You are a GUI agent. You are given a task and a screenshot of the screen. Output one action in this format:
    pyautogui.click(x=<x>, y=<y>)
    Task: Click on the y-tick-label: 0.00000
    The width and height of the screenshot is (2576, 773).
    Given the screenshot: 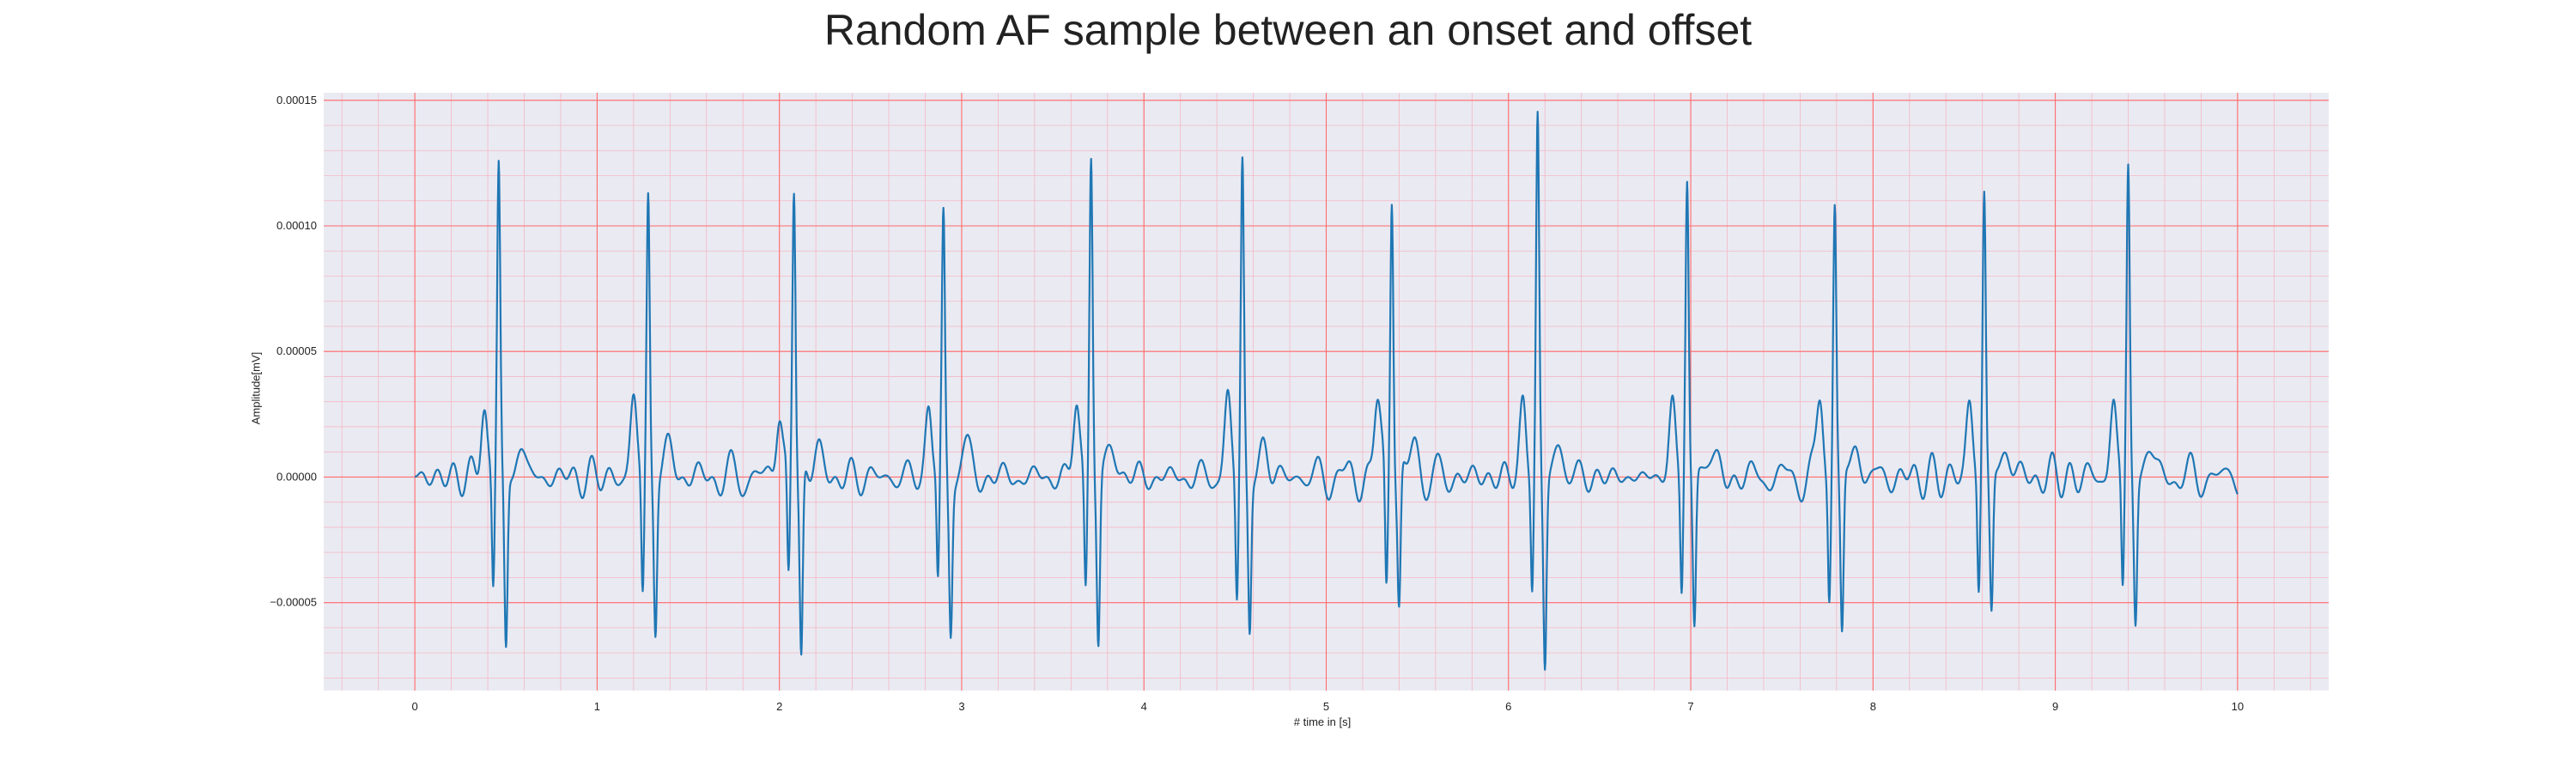 What is the action you would take?
    pyautogui.click(x=296, y=476)
    